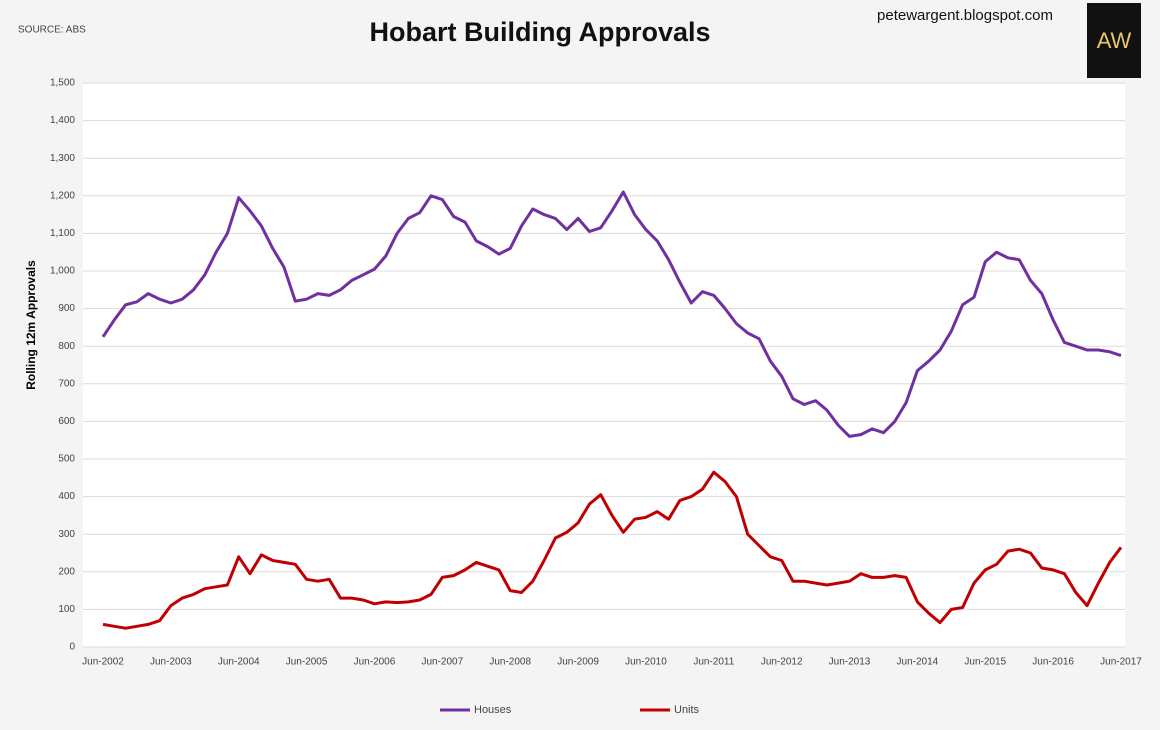 The image size is (1160, 730). I want to click on y-tick-label: 500, so click(66, 459).